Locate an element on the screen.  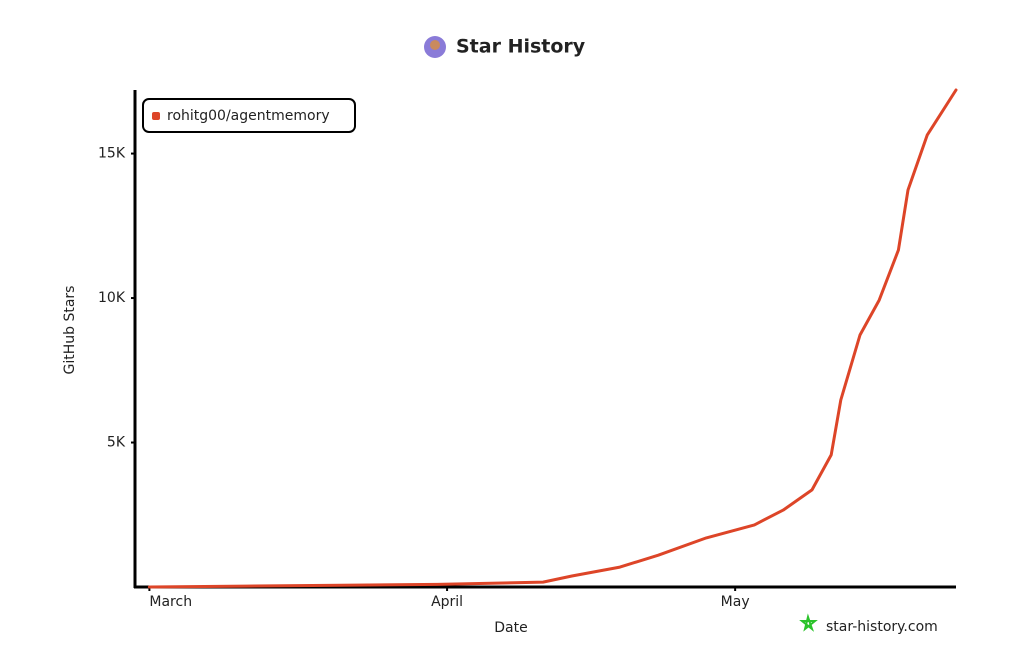
watermark-text: star-history.com is located at coordinates (882, 627).